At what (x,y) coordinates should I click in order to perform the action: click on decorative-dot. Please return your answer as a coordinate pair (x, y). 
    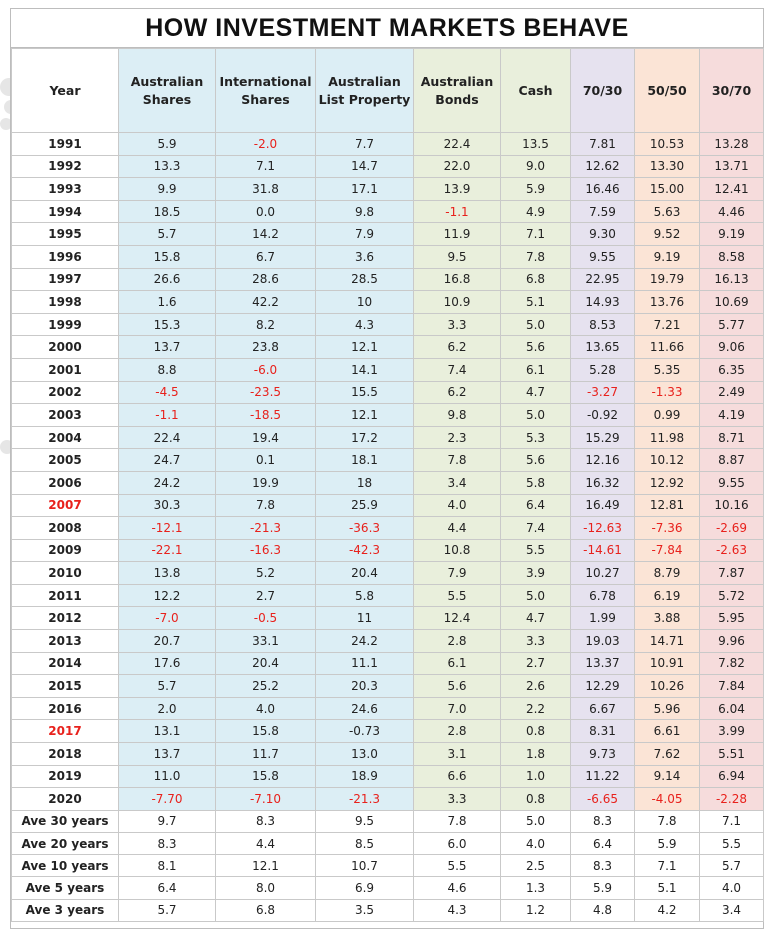
    Looking at the image, I should click on (6, 124).